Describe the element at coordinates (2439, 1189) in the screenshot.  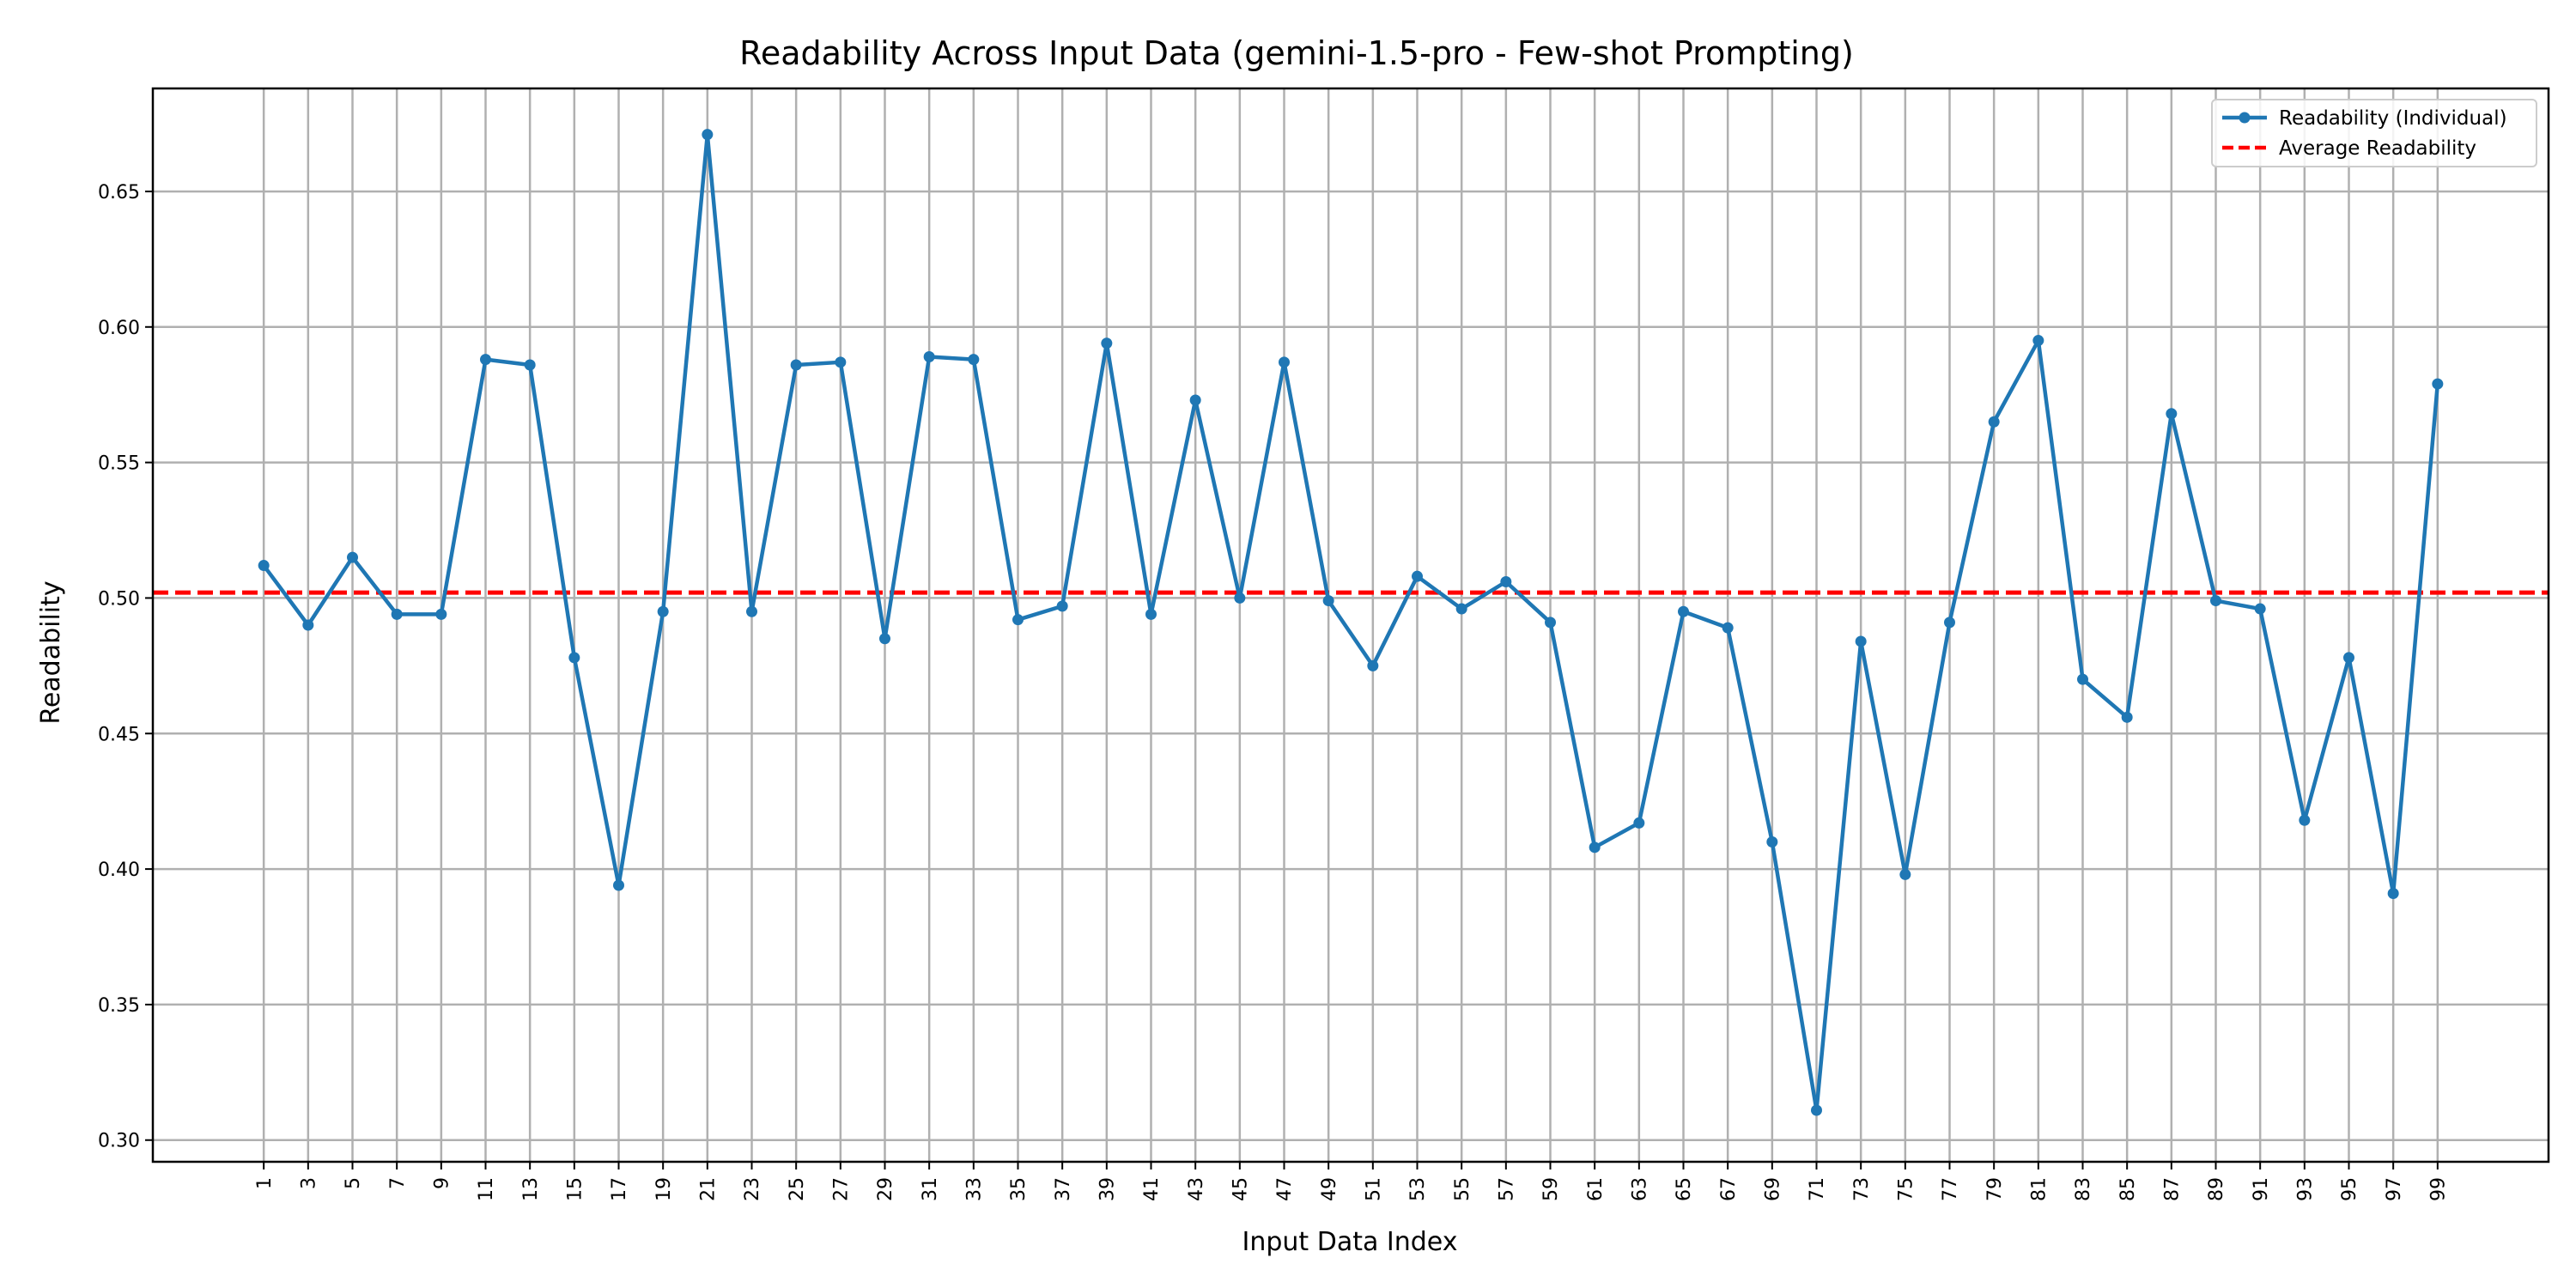
I see `x-tick-label: 99` at that location.